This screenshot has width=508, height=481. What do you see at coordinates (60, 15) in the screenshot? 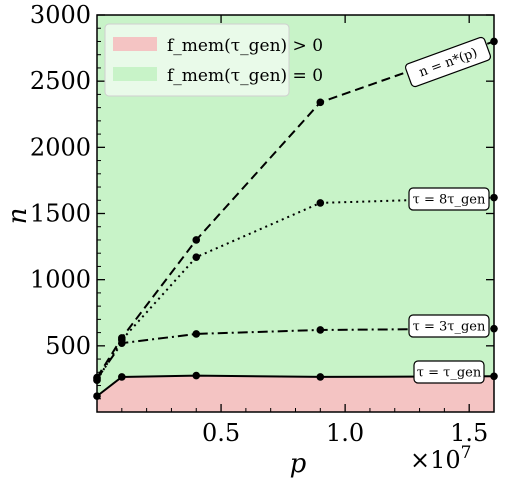
I see `y-tick-label-5: 3000` at bounding box center [60, 15].